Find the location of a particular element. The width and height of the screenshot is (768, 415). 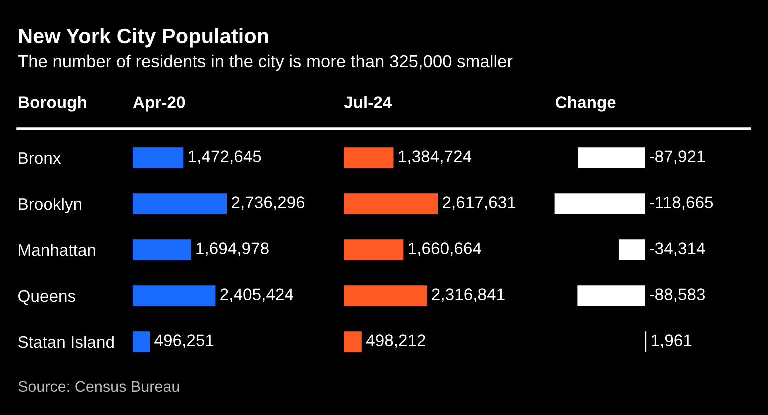

data-label: 1,660,664 is located at coordinates (445, 249).